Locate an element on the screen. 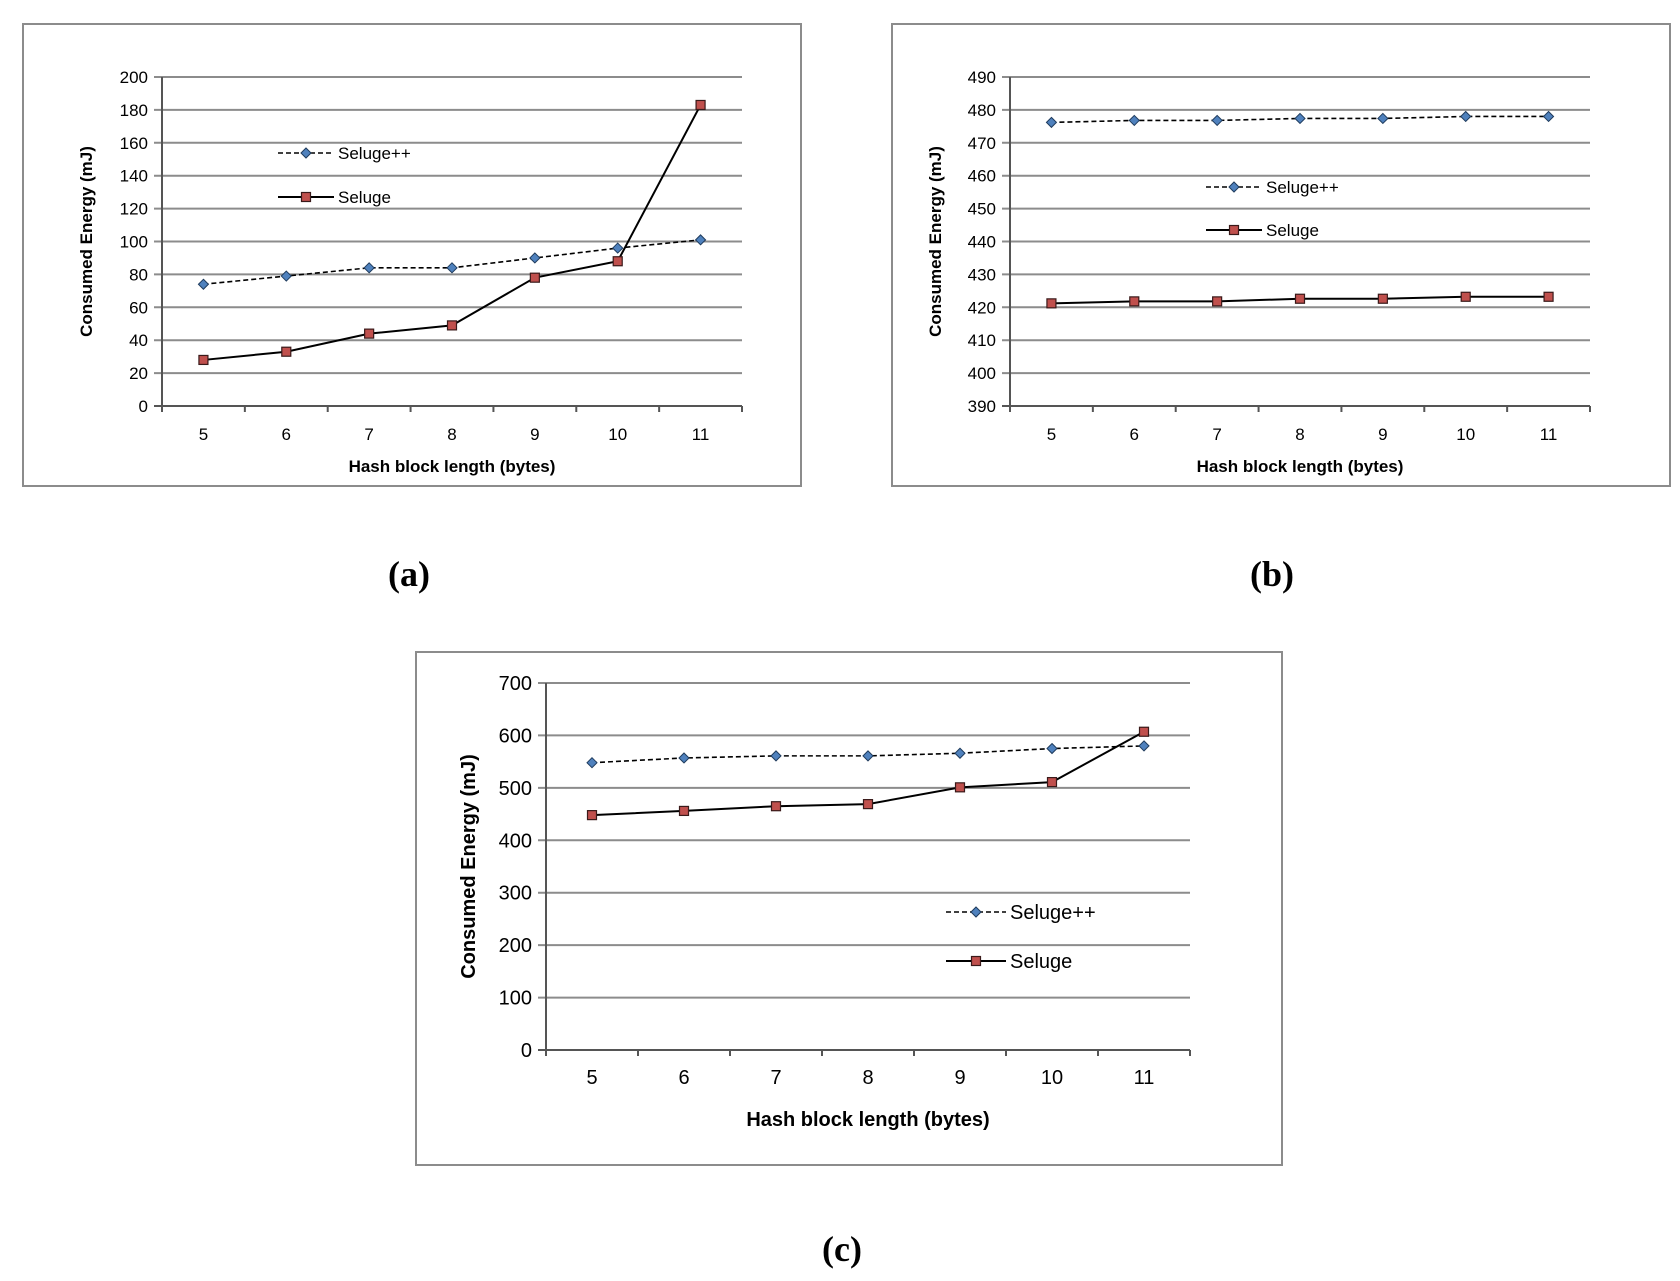  y-tick-label: 460 is located at coordinates (982, 176).